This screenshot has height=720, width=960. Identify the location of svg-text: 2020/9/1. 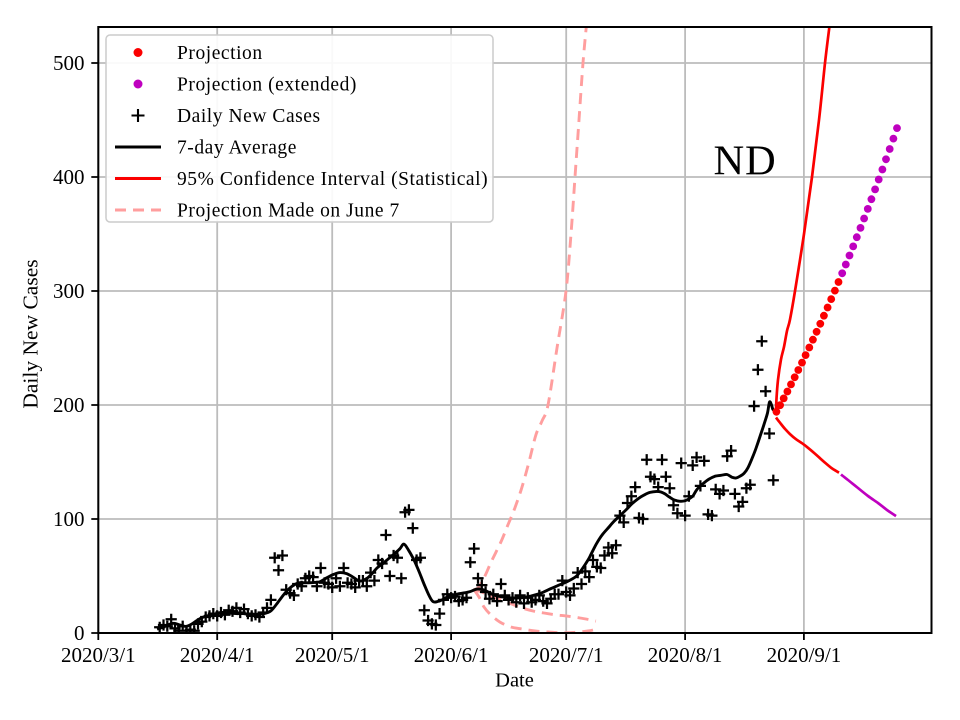
(804, 655).